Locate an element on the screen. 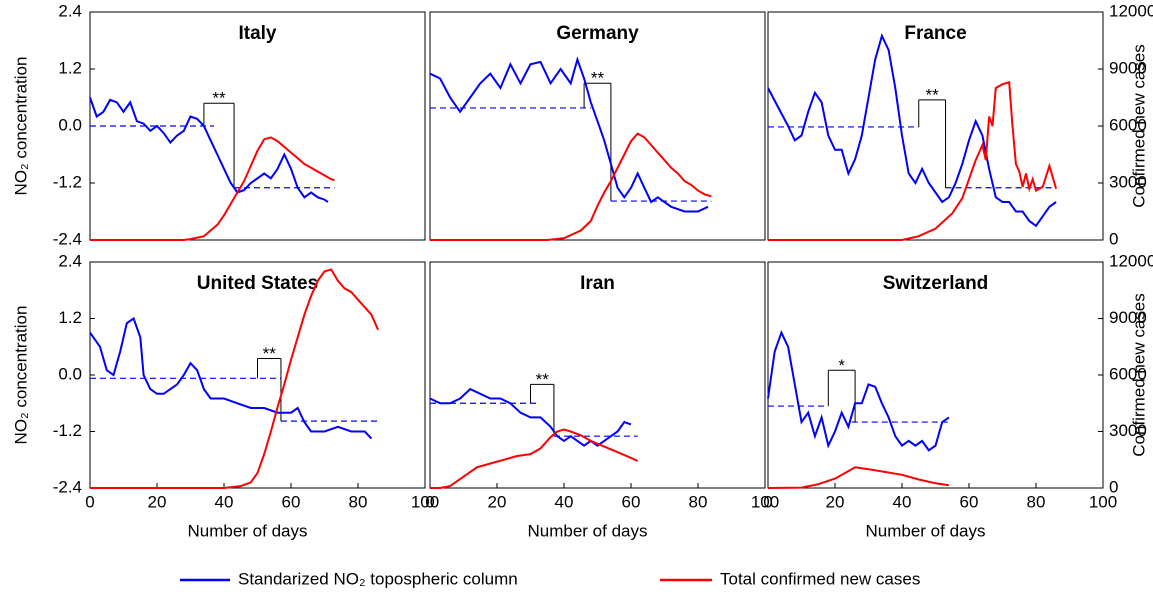  panel-title: Switzerland is located at coordinates (936, 283).